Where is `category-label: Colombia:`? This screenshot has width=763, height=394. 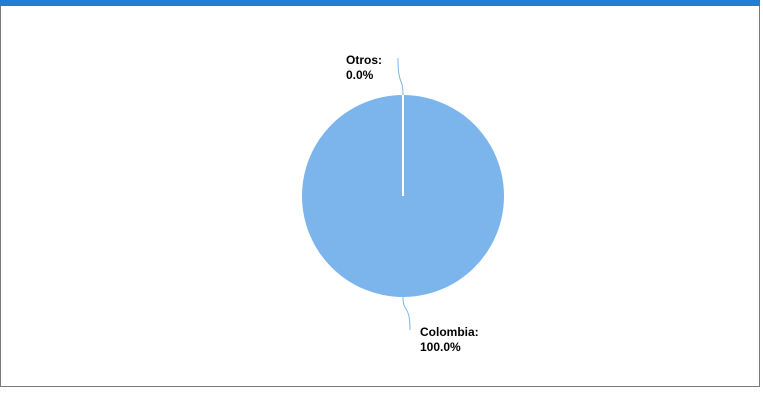
category-label: Colombia: is located at coordinates (449, 332).